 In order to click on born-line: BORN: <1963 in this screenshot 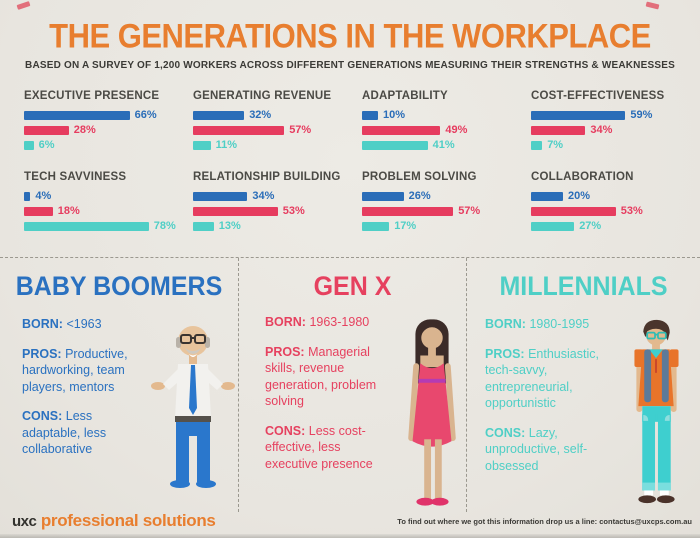, I will do `click(85, 324)`.